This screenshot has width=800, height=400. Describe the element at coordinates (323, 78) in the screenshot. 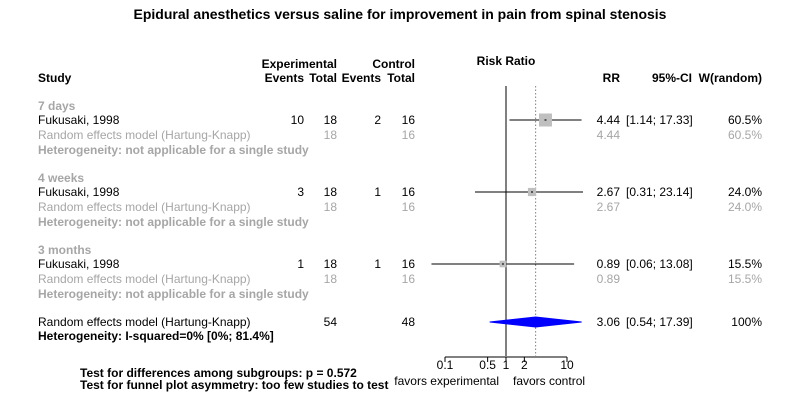

I see `header-exp-total: Total` at that location.